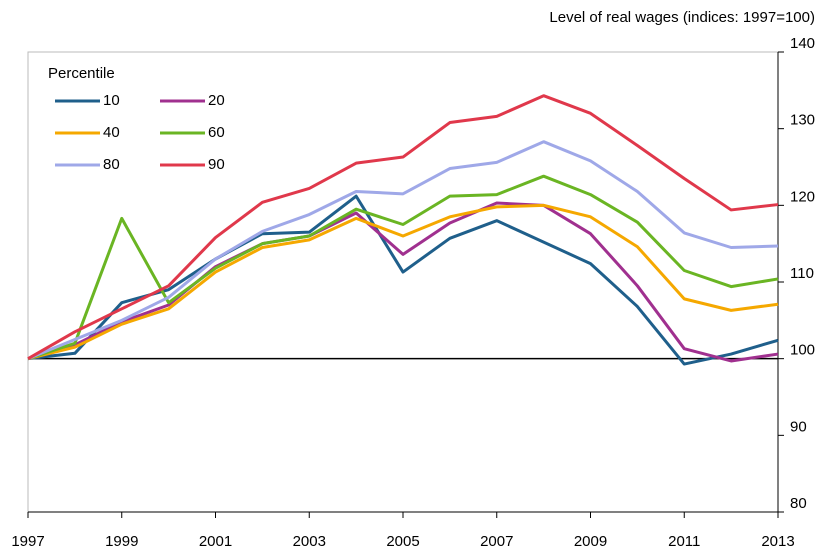 The width and height of the screenshot is (834, 560). I want to click on x-tick-label: 1999, so click(121, 541).